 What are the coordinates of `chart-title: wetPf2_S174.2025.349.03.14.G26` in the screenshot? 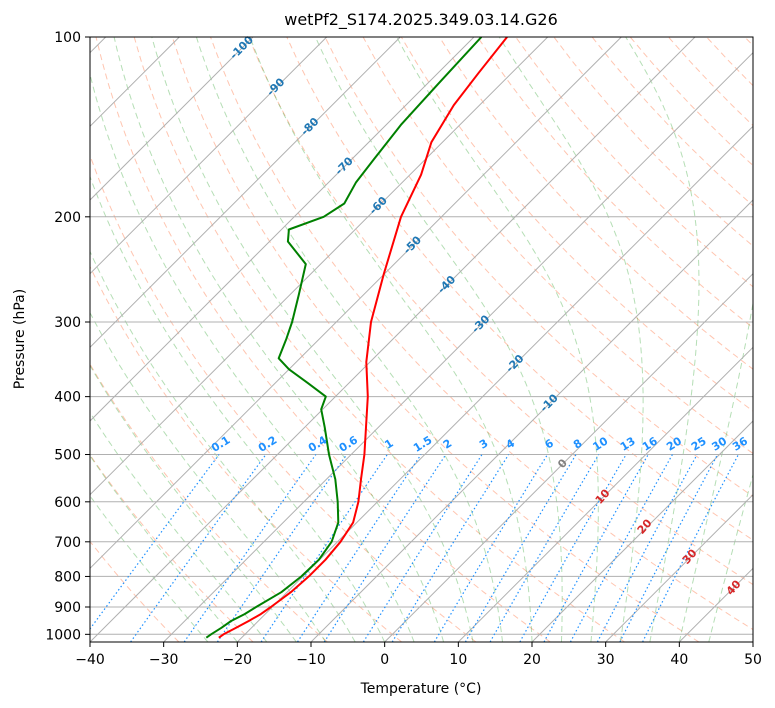 It's located at (421, 20).